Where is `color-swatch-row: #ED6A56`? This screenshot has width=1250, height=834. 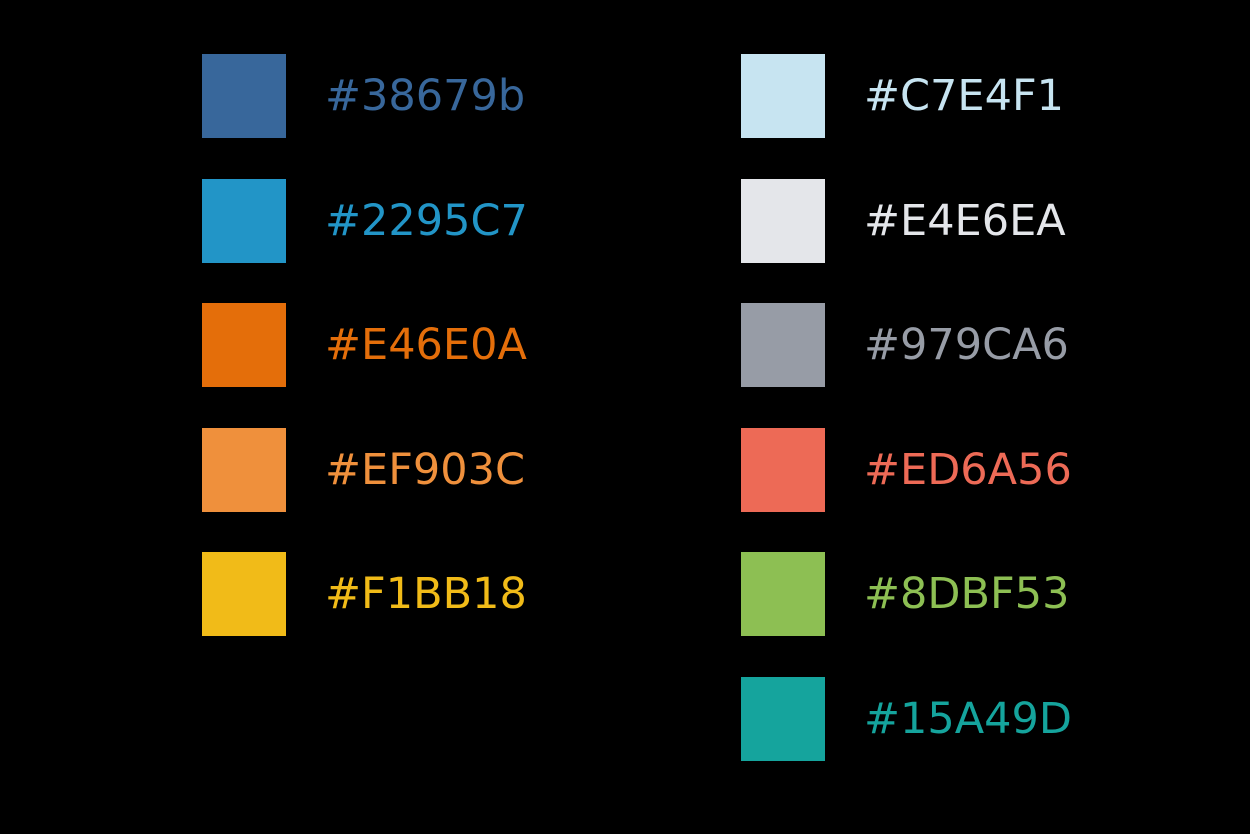 color-swatch-row: #ED6A56 is located at coordinates (906, 469).